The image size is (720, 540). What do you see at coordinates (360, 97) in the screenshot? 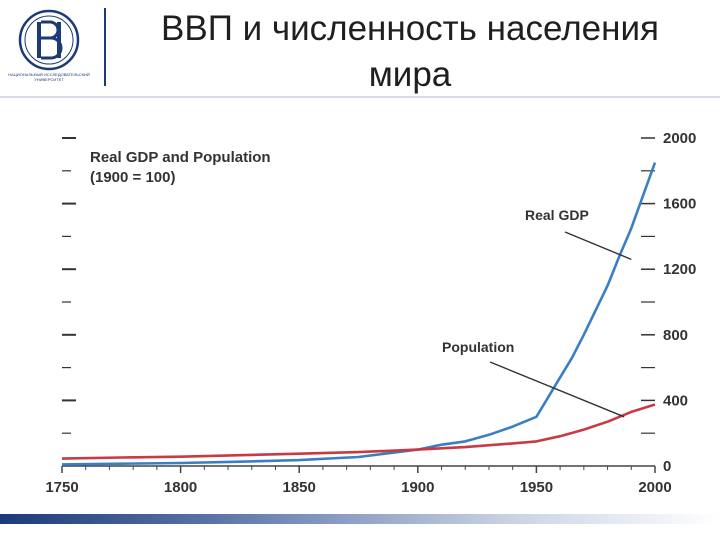
I see `header-separator` at bounding box center [360, 97].